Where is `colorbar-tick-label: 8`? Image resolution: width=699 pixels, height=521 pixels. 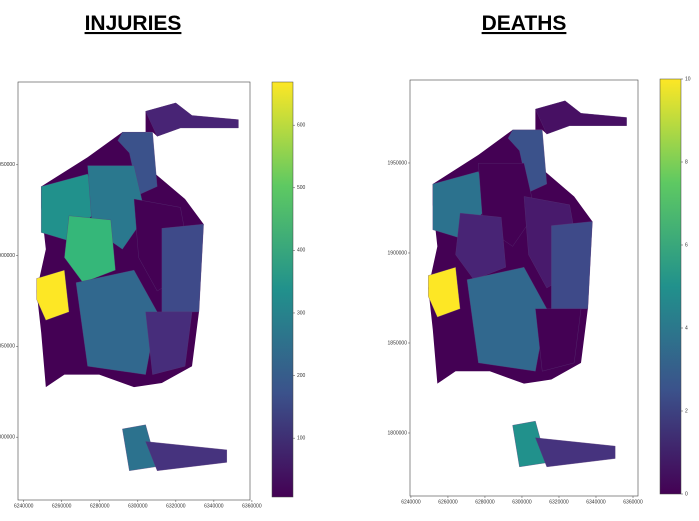 colorbar-tick-label: 8 is located at coordinates (686, 162).